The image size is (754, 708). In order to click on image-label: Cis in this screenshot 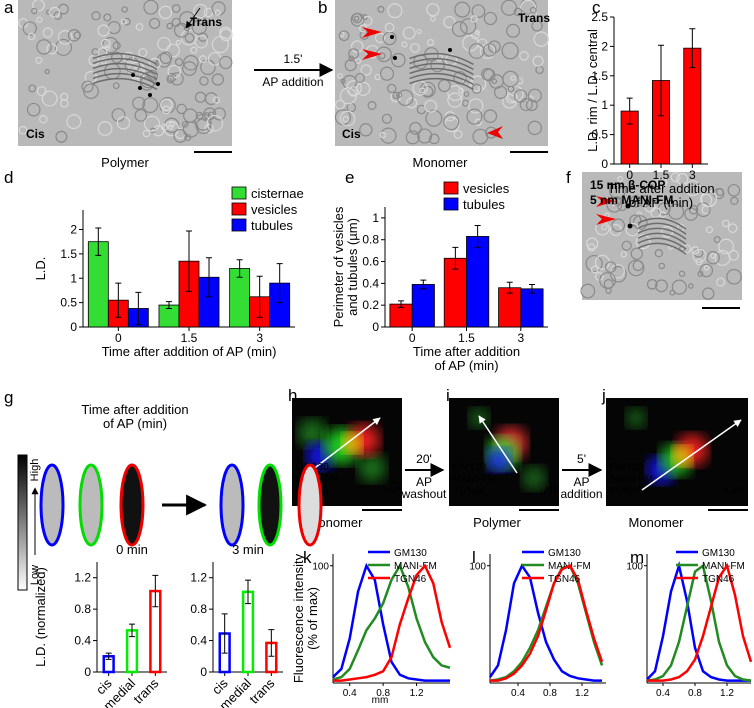, I will do `click(351, 134)`.